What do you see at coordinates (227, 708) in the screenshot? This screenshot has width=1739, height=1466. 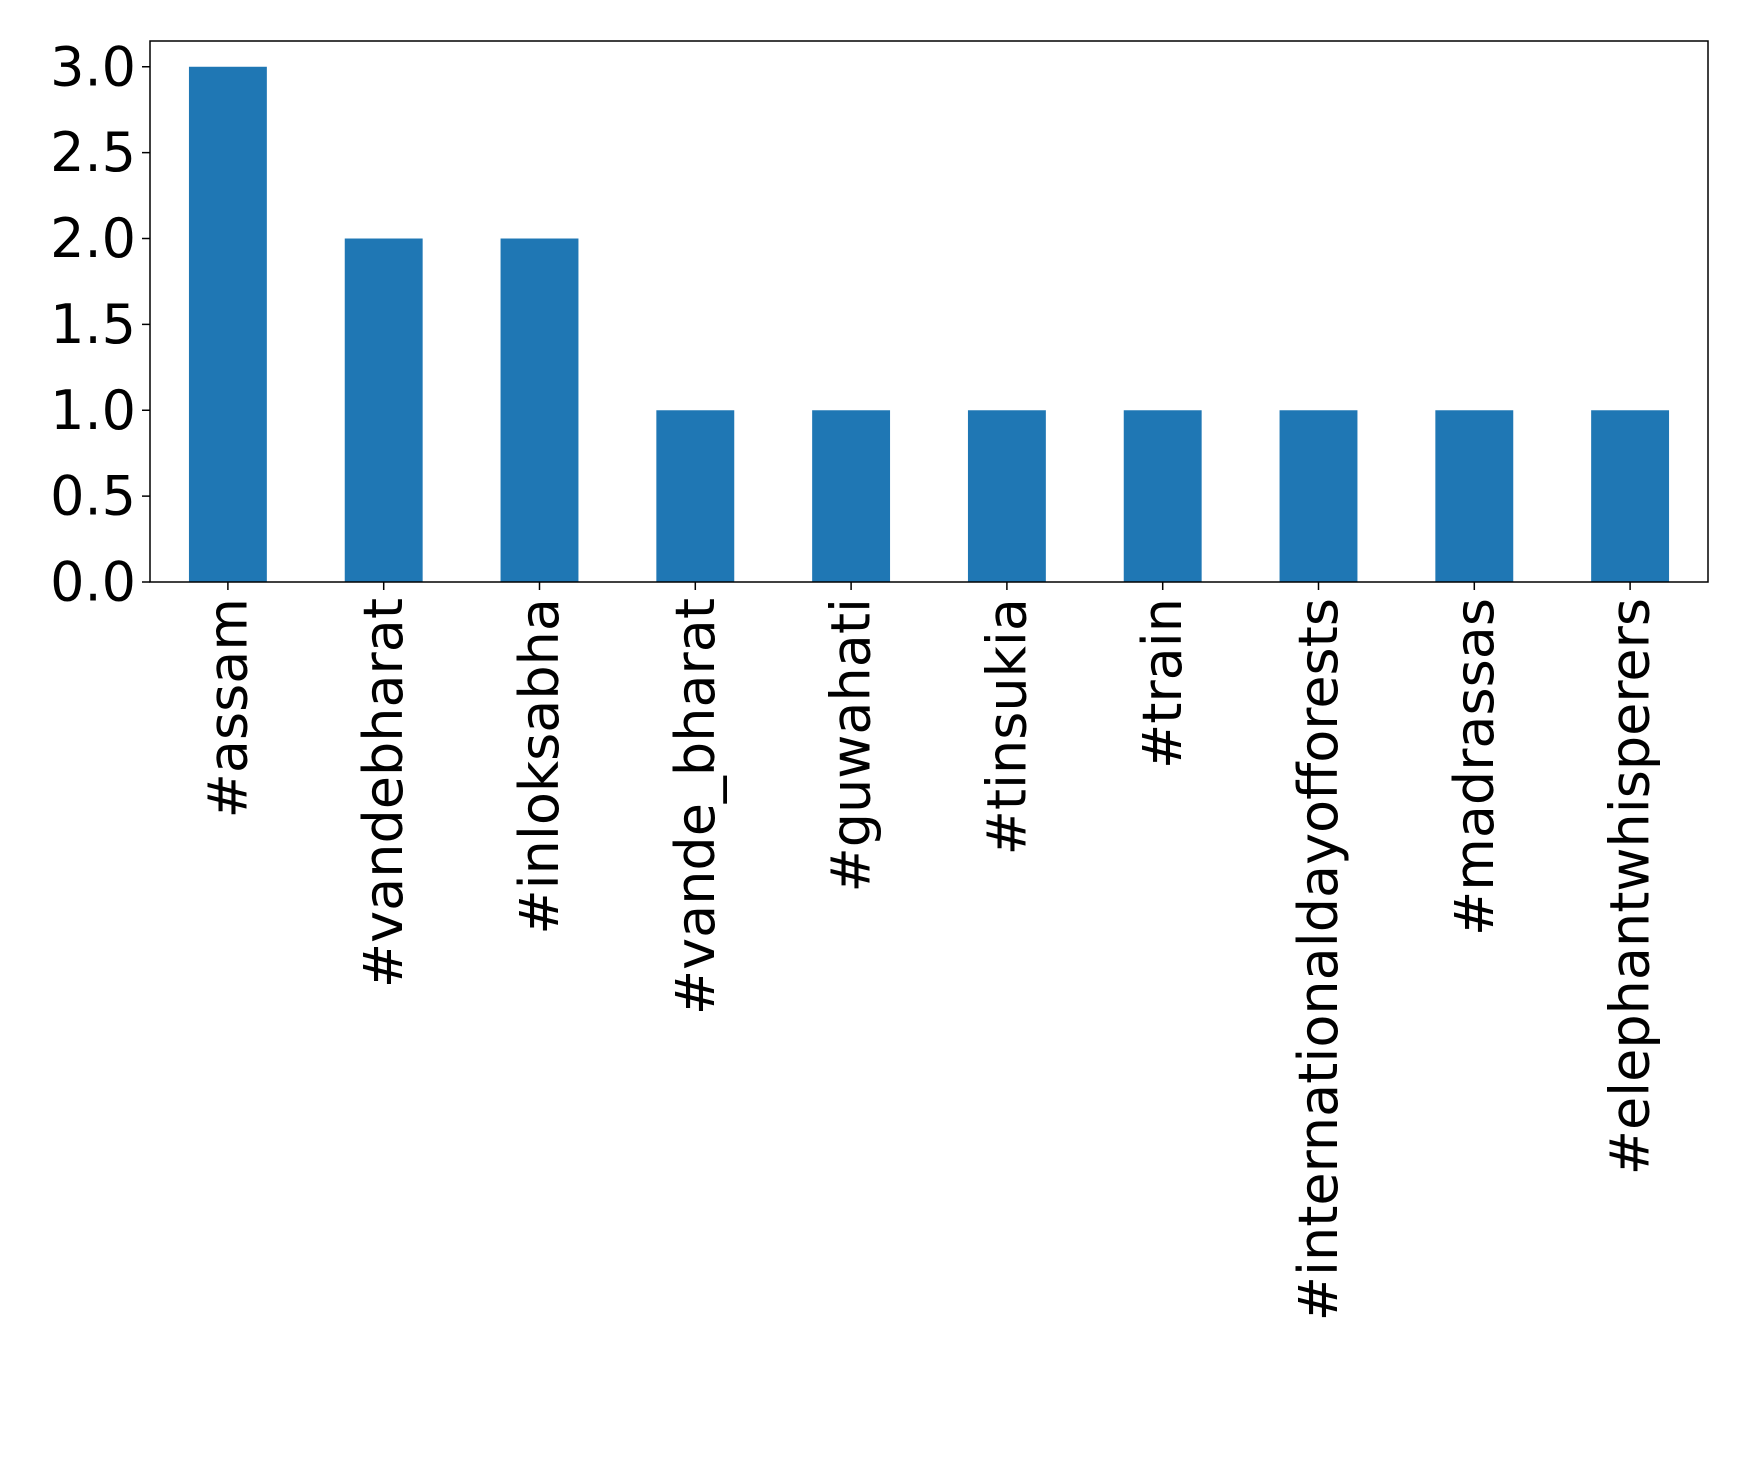 I see `x-tick-label: #assam` at bounding box center [227, 708].